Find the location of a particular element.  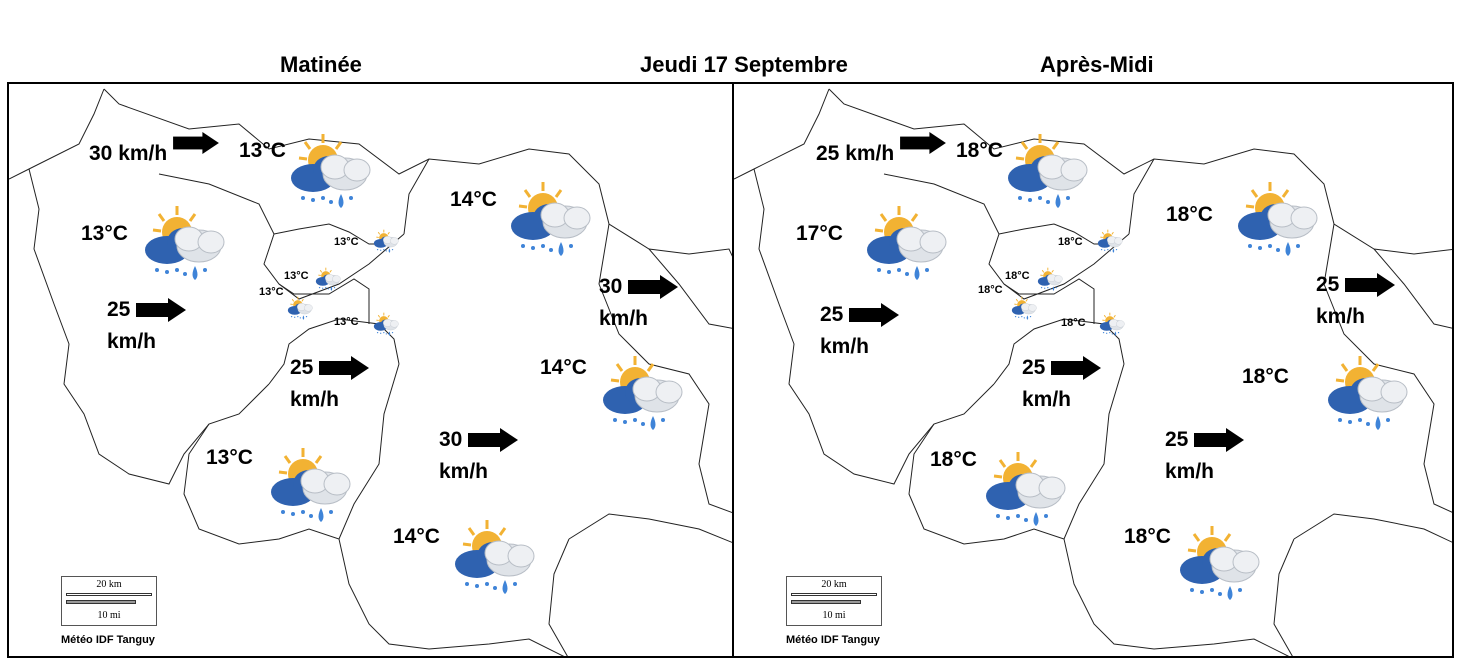

date-title: Jeudi 17 Septembre is located at coordinates (744, 64).